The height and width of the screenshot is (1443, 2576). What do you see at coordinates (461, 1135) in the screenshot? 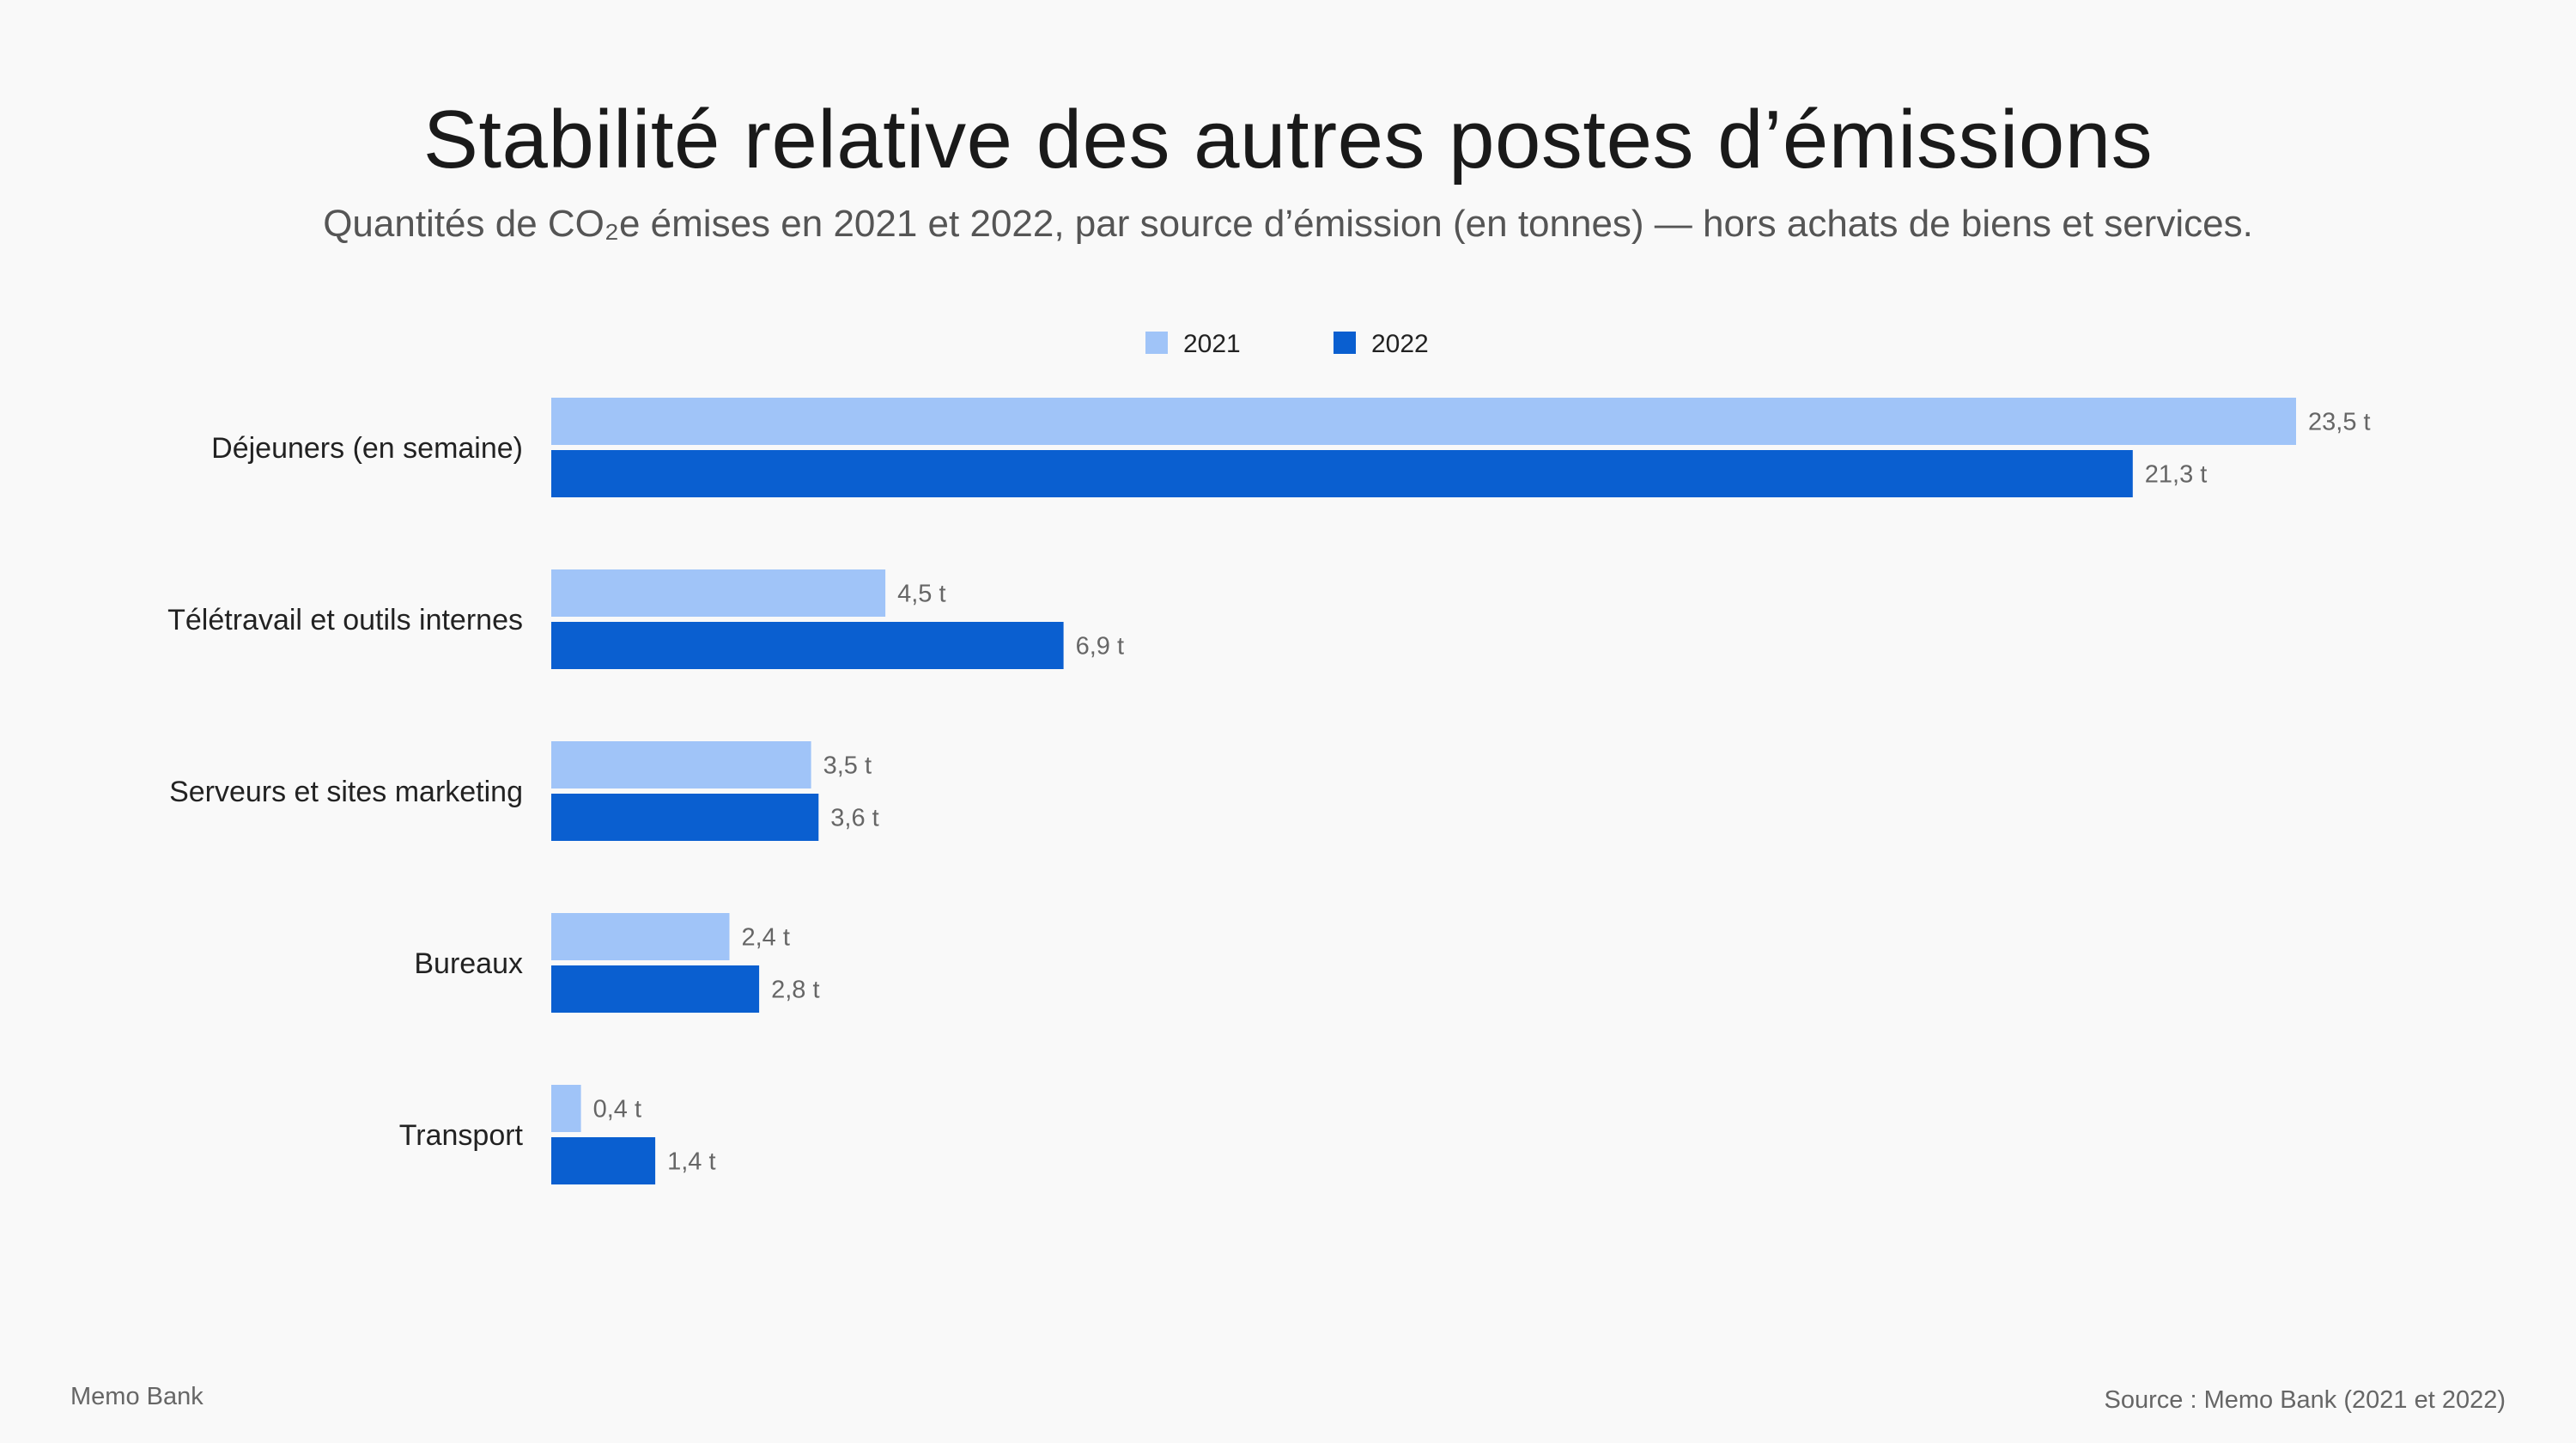
I see `category-label: Transport` at bounding box center [461, 1135].